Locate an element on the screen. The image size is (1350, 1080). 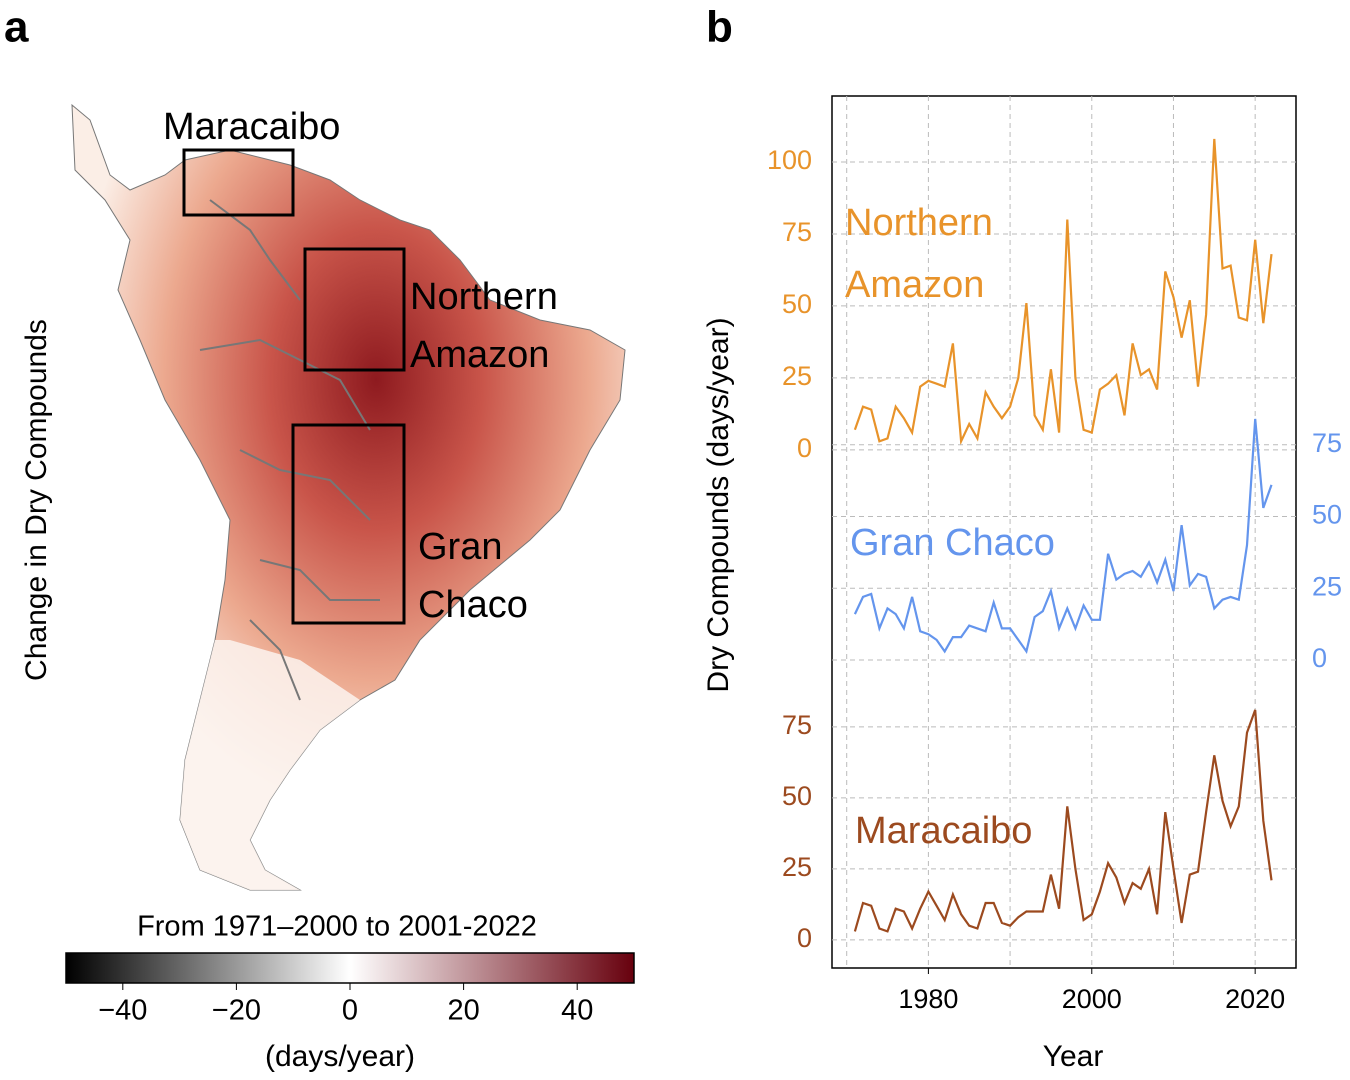
colorbar-tick-label: 40 is located at coordinates (577, 1011).